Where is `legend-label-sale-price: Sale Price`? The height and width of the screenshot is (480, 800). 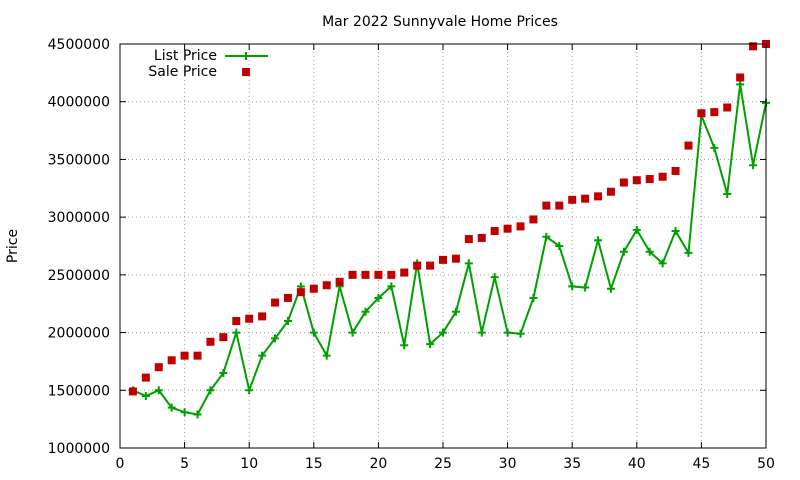
legend-label-sale-price: Sale Price is located at coordinates (182, 72).